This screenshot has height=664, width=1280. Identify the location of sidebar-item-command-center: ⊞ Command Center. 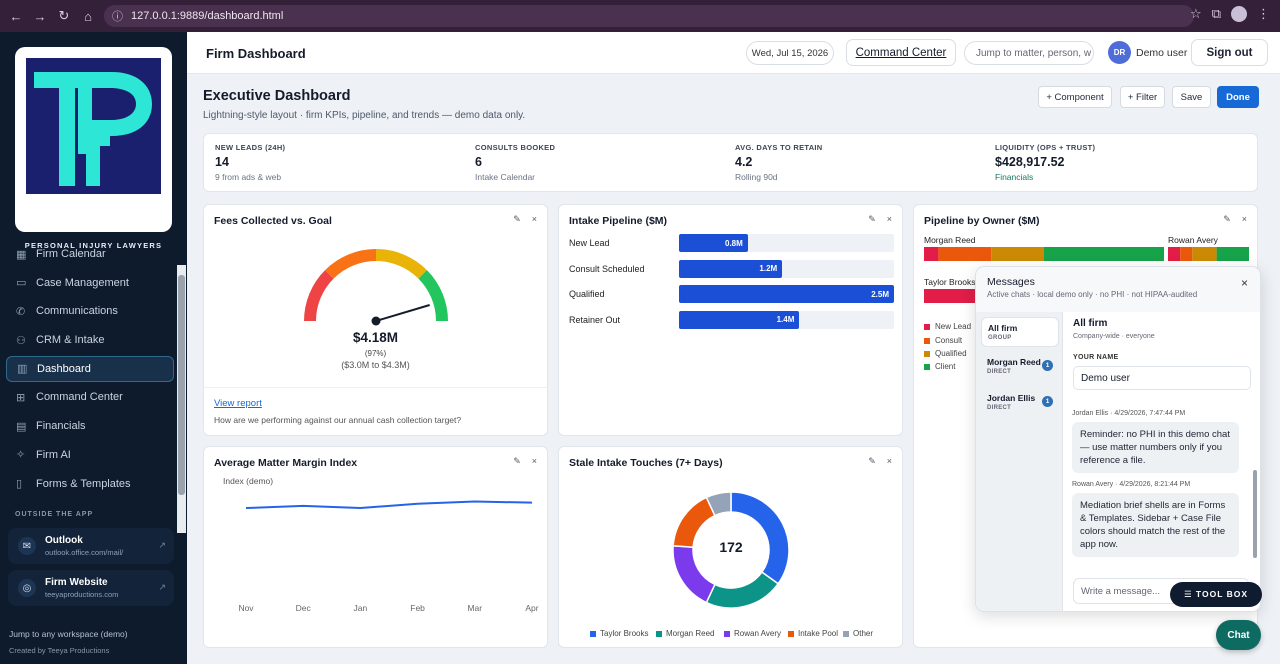
(90, 397).